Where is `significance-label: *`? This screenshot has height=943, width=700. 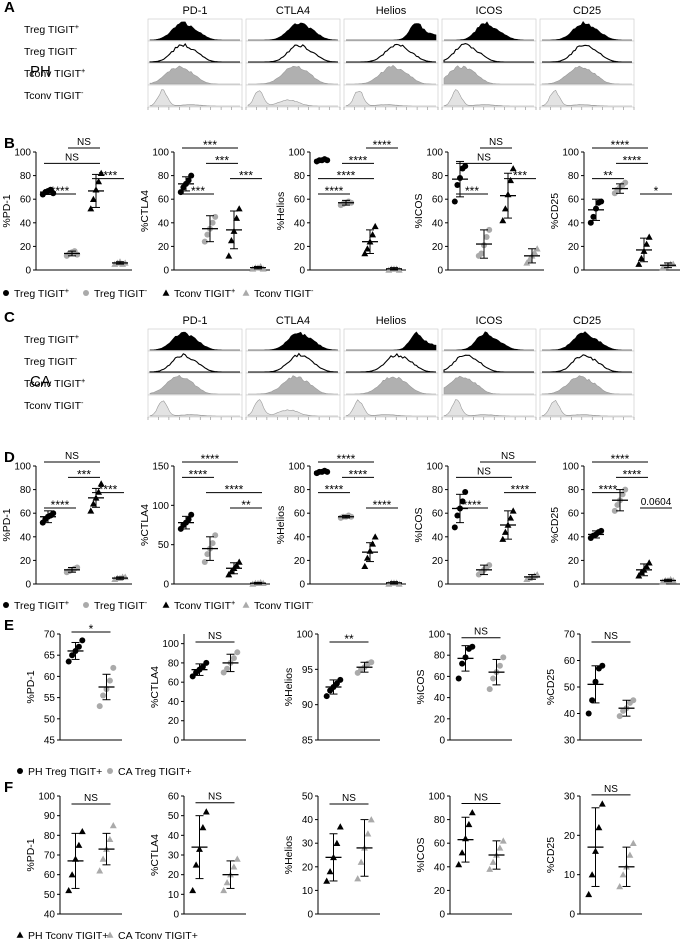
significance-label: * is located at coordinates (91, 629).